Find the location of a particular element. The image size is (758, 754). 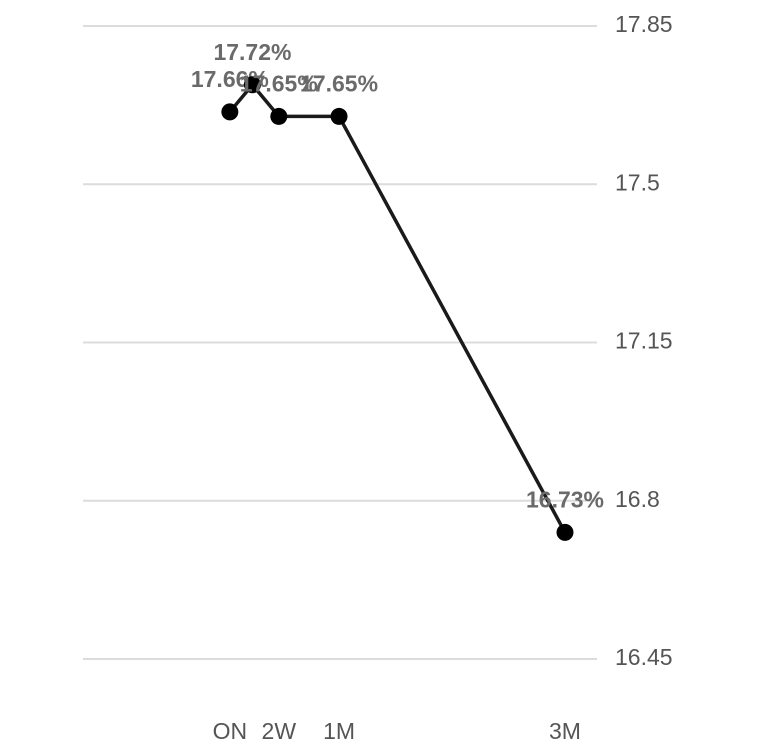

y-tick-label: 17.85 is located at coordinates (644, 24).